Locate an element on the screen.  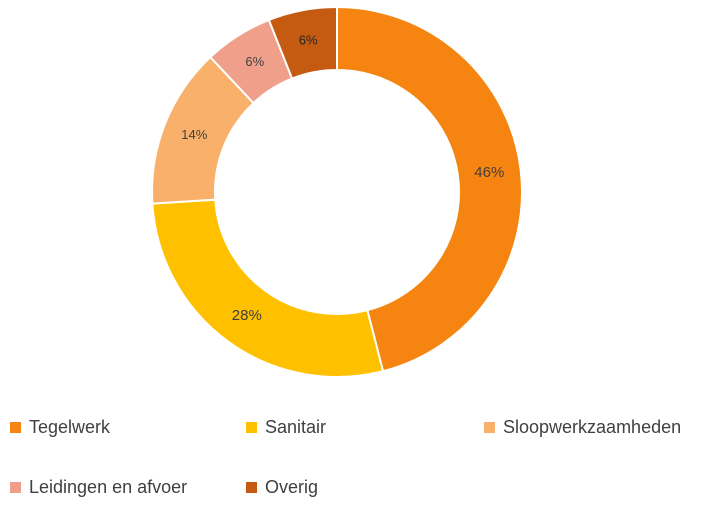
legend-label-sanitair: Sanitair is located at coordinates (296, 427).